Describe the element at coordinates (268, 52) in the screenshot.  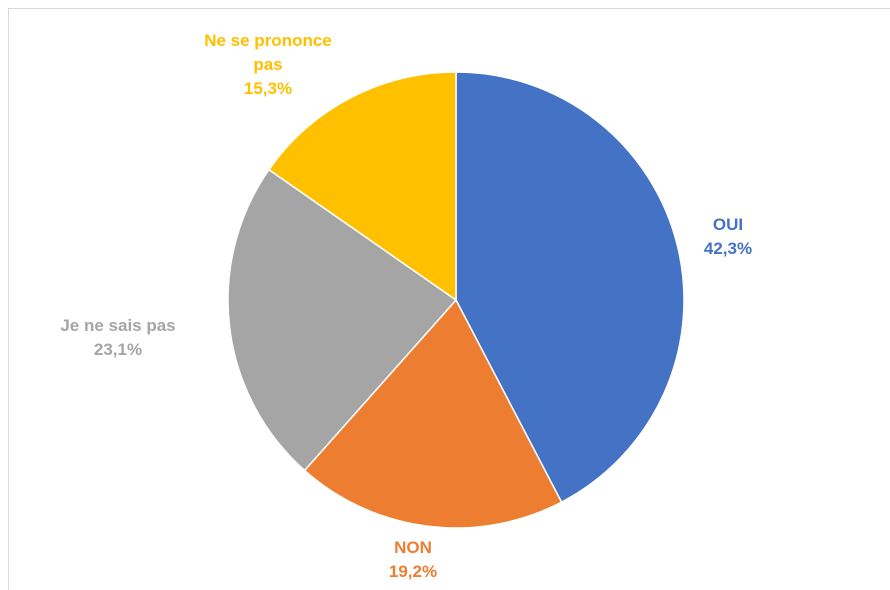
I see `category-label: Ne se prononce pas` at that location.